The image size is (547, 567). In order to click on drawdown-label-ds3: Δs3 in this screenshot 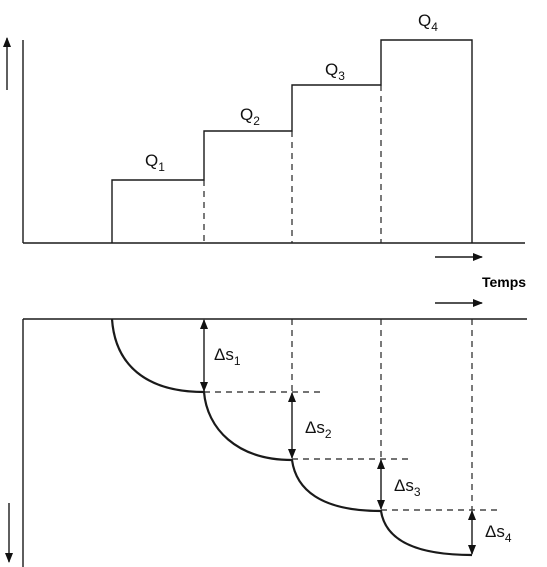, I will do `click(407, 487)`.